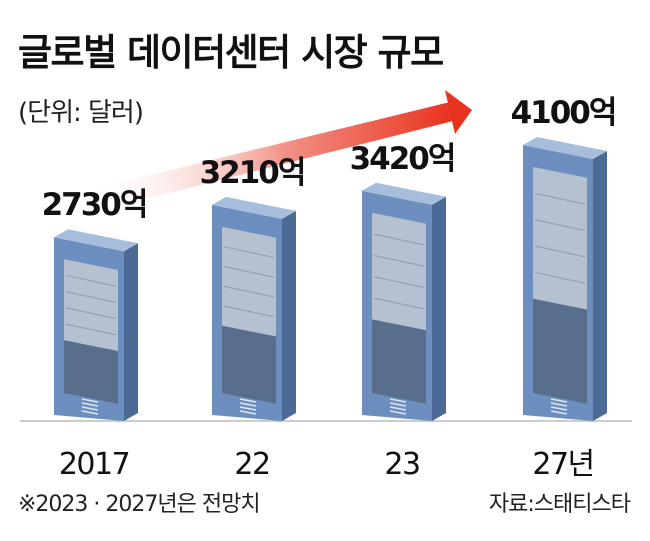 The image size is (650, 541). I want to click on value-label-1: 3210억, so click(252, 173).